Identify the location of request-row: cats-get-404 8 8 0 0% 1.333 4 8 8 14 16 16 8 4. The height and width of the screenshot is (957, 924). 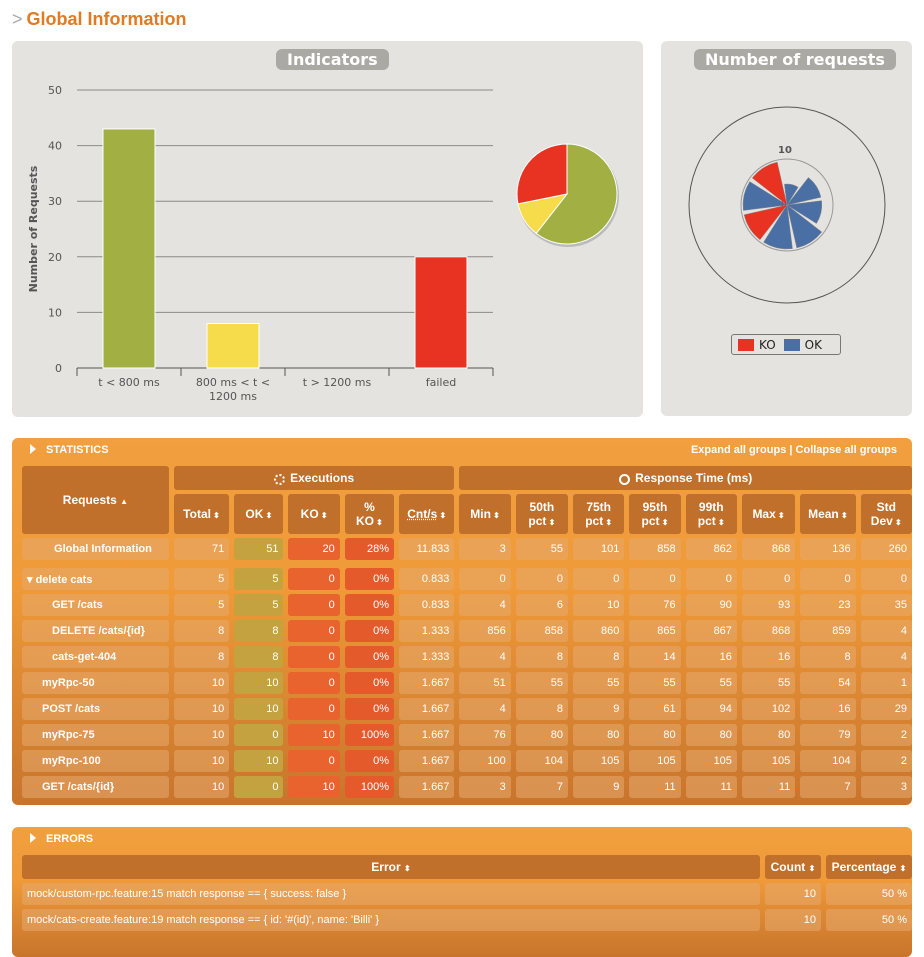
(467, 657).